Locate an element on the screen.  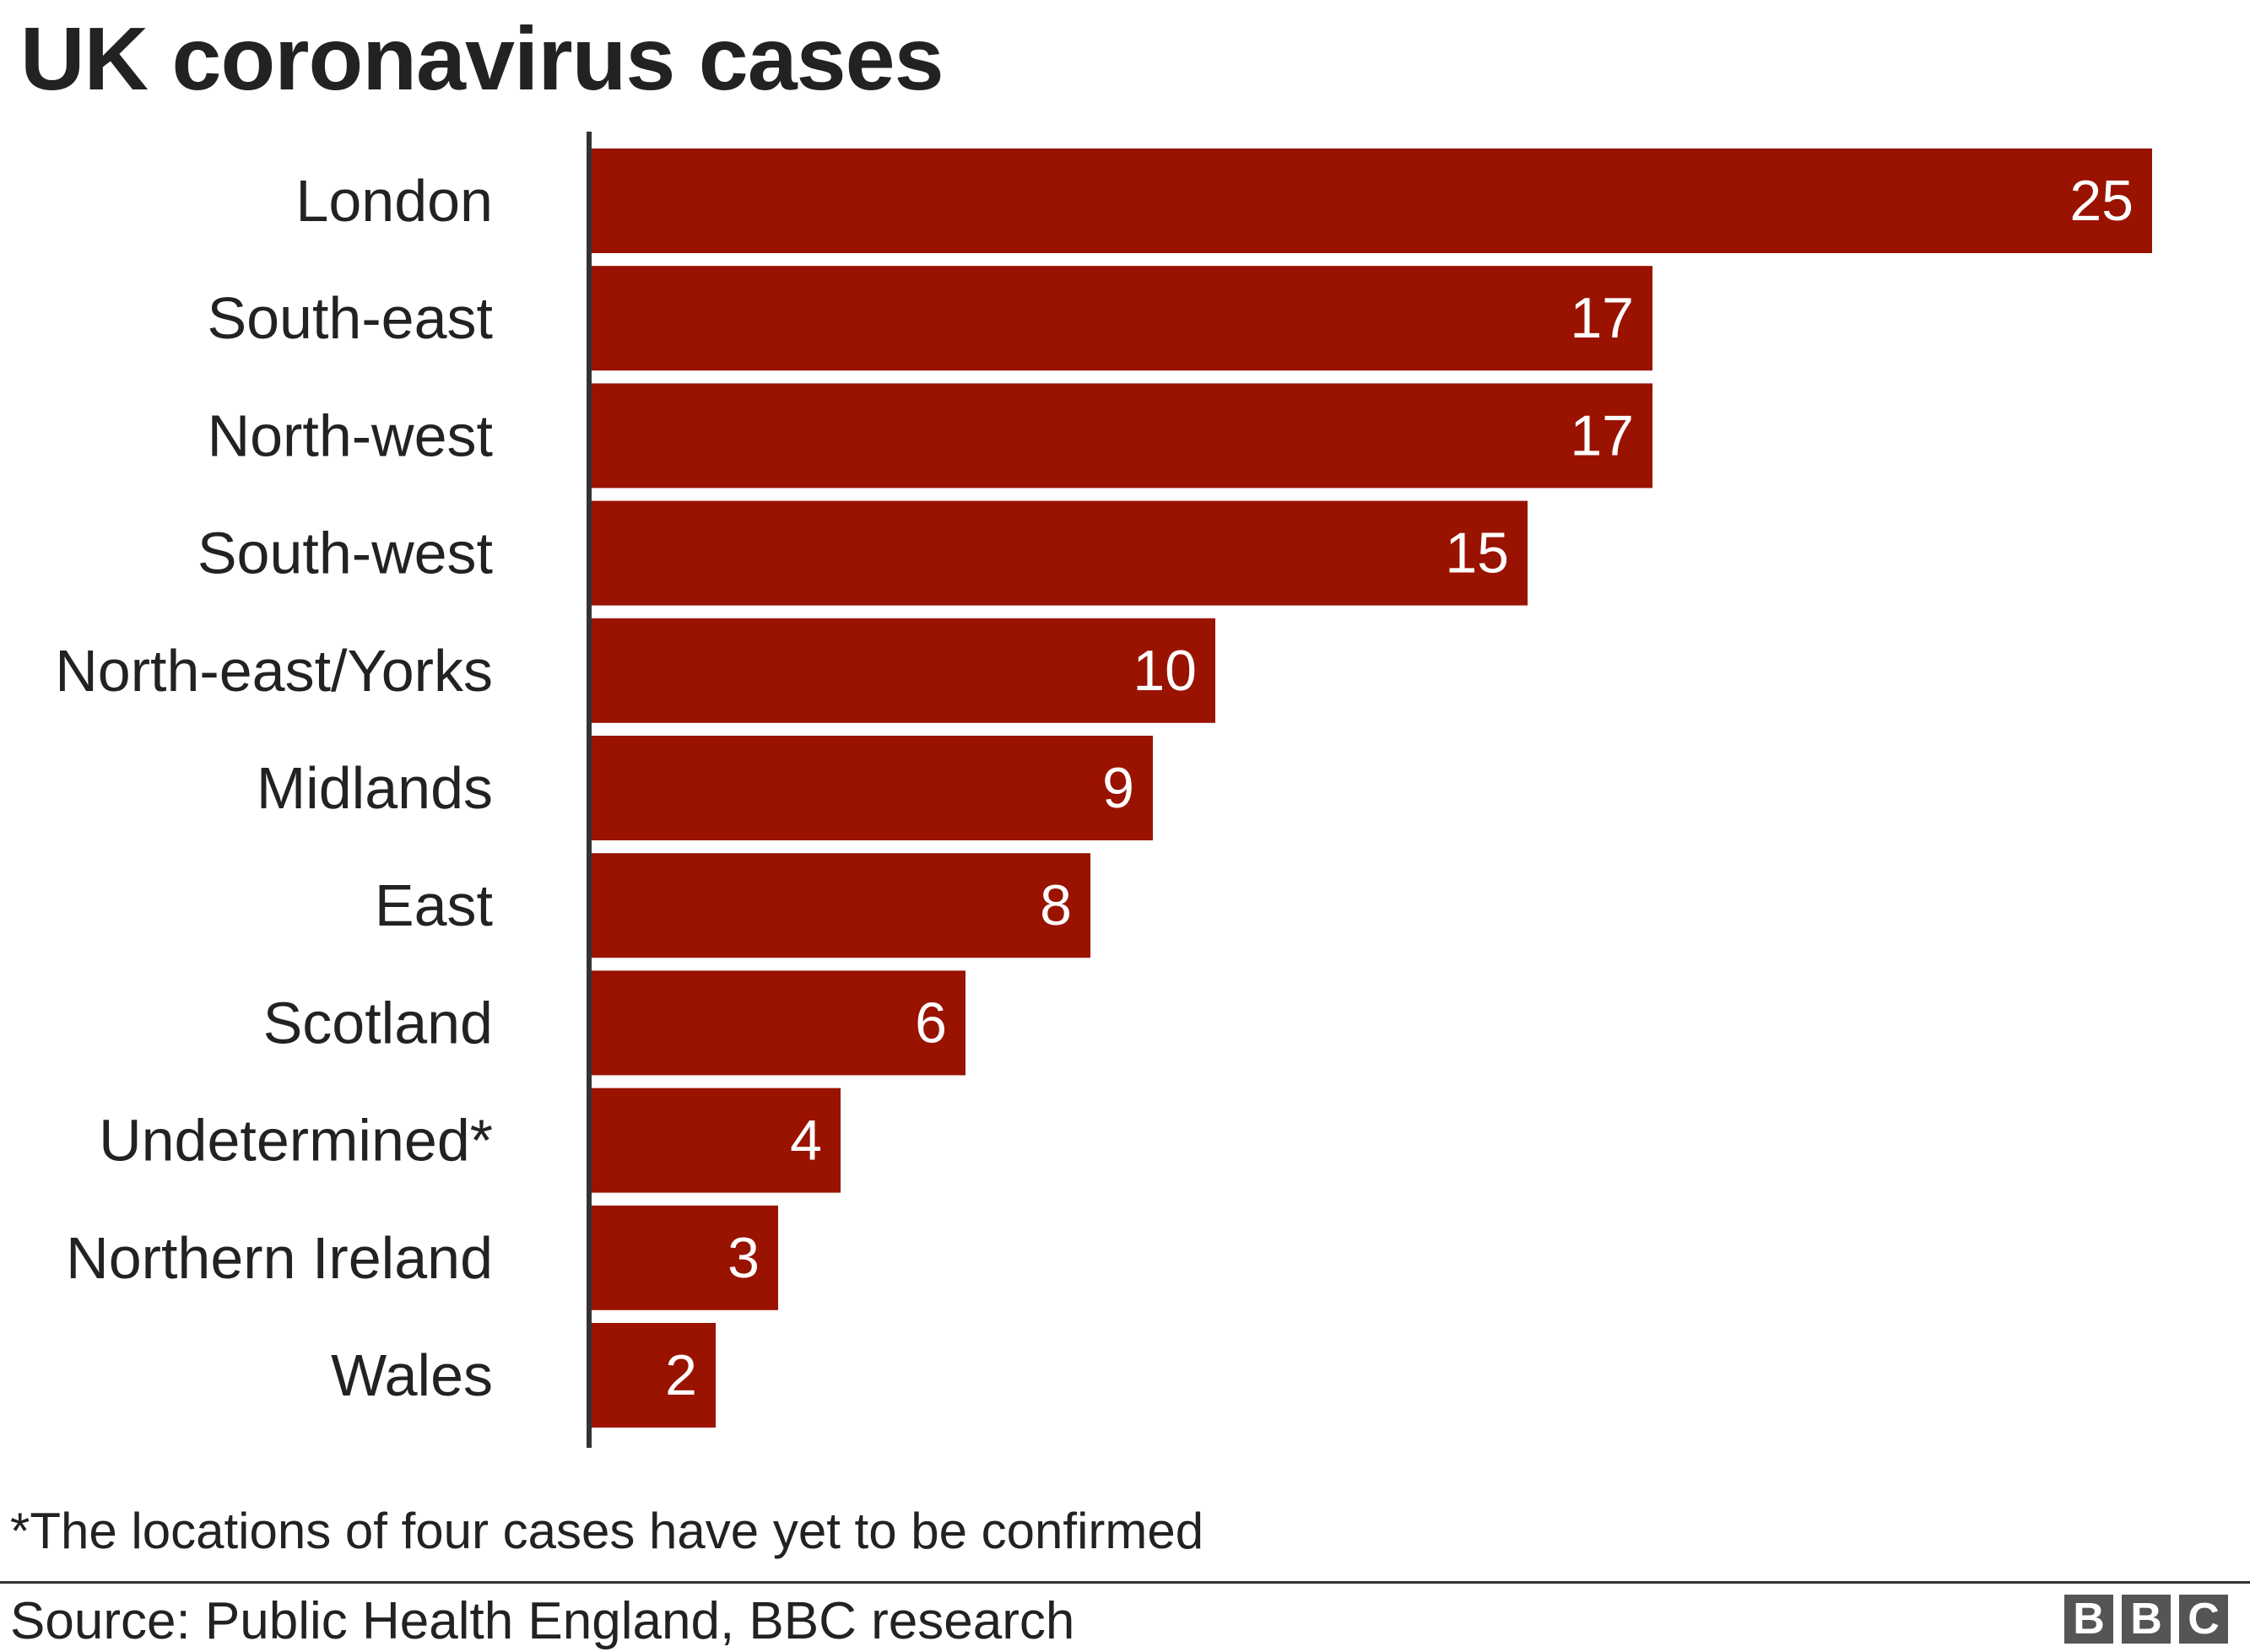
bar-value-label: 6 is located at coordinates (931, 1023).